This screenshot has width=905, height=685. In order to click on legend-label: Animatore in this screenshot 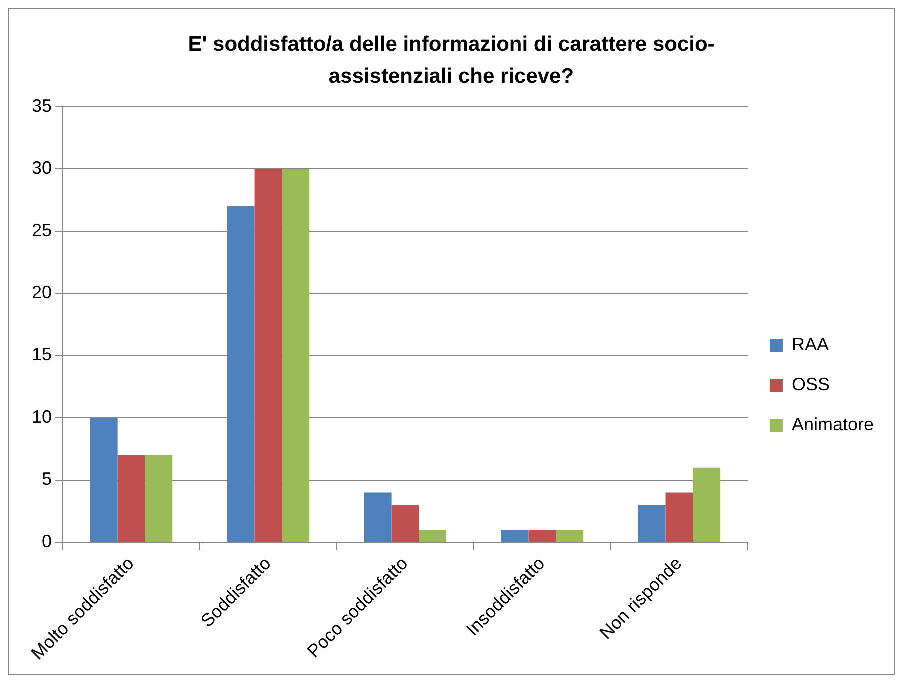, I will do `click(833, 424)`.